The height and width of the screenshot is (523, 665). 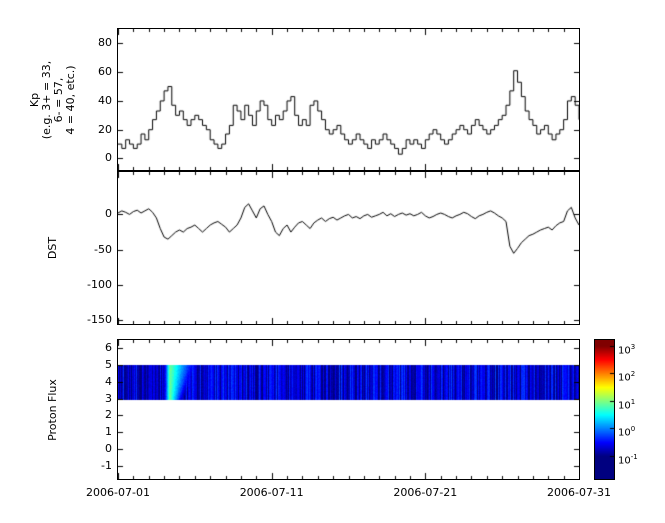 What do you see at coordinates (53, 409) in the screenshot?
I see `proton-flux-axis-label-text: Proton Flux` at bounding box center [53, 409].